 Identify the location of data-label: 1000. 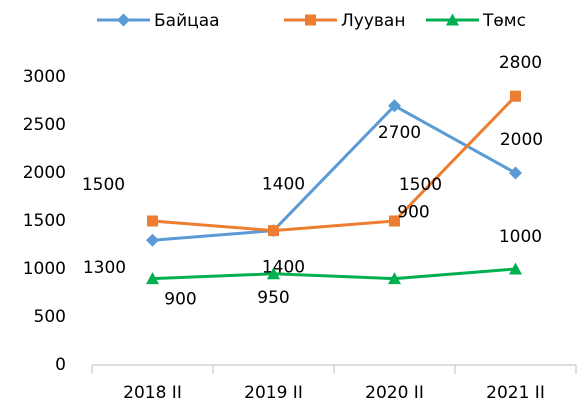
(520, 237).